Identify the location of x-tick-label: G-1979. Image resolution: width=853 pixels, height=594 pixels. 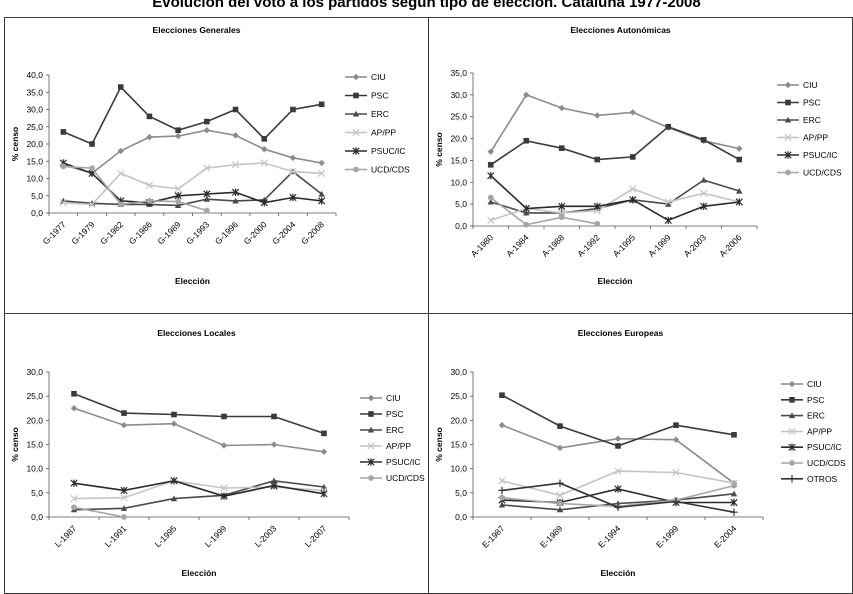
(82, 232).